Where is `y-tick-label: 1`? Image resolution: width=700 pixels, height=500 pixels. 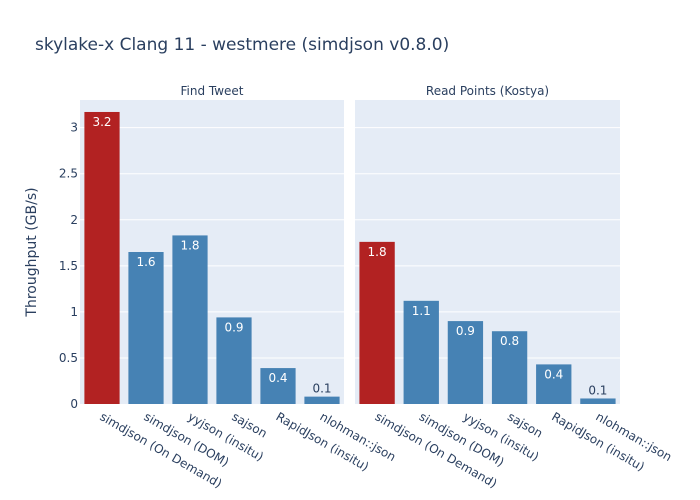
y-tick-label: 1 is located at coordinates (74, 312).